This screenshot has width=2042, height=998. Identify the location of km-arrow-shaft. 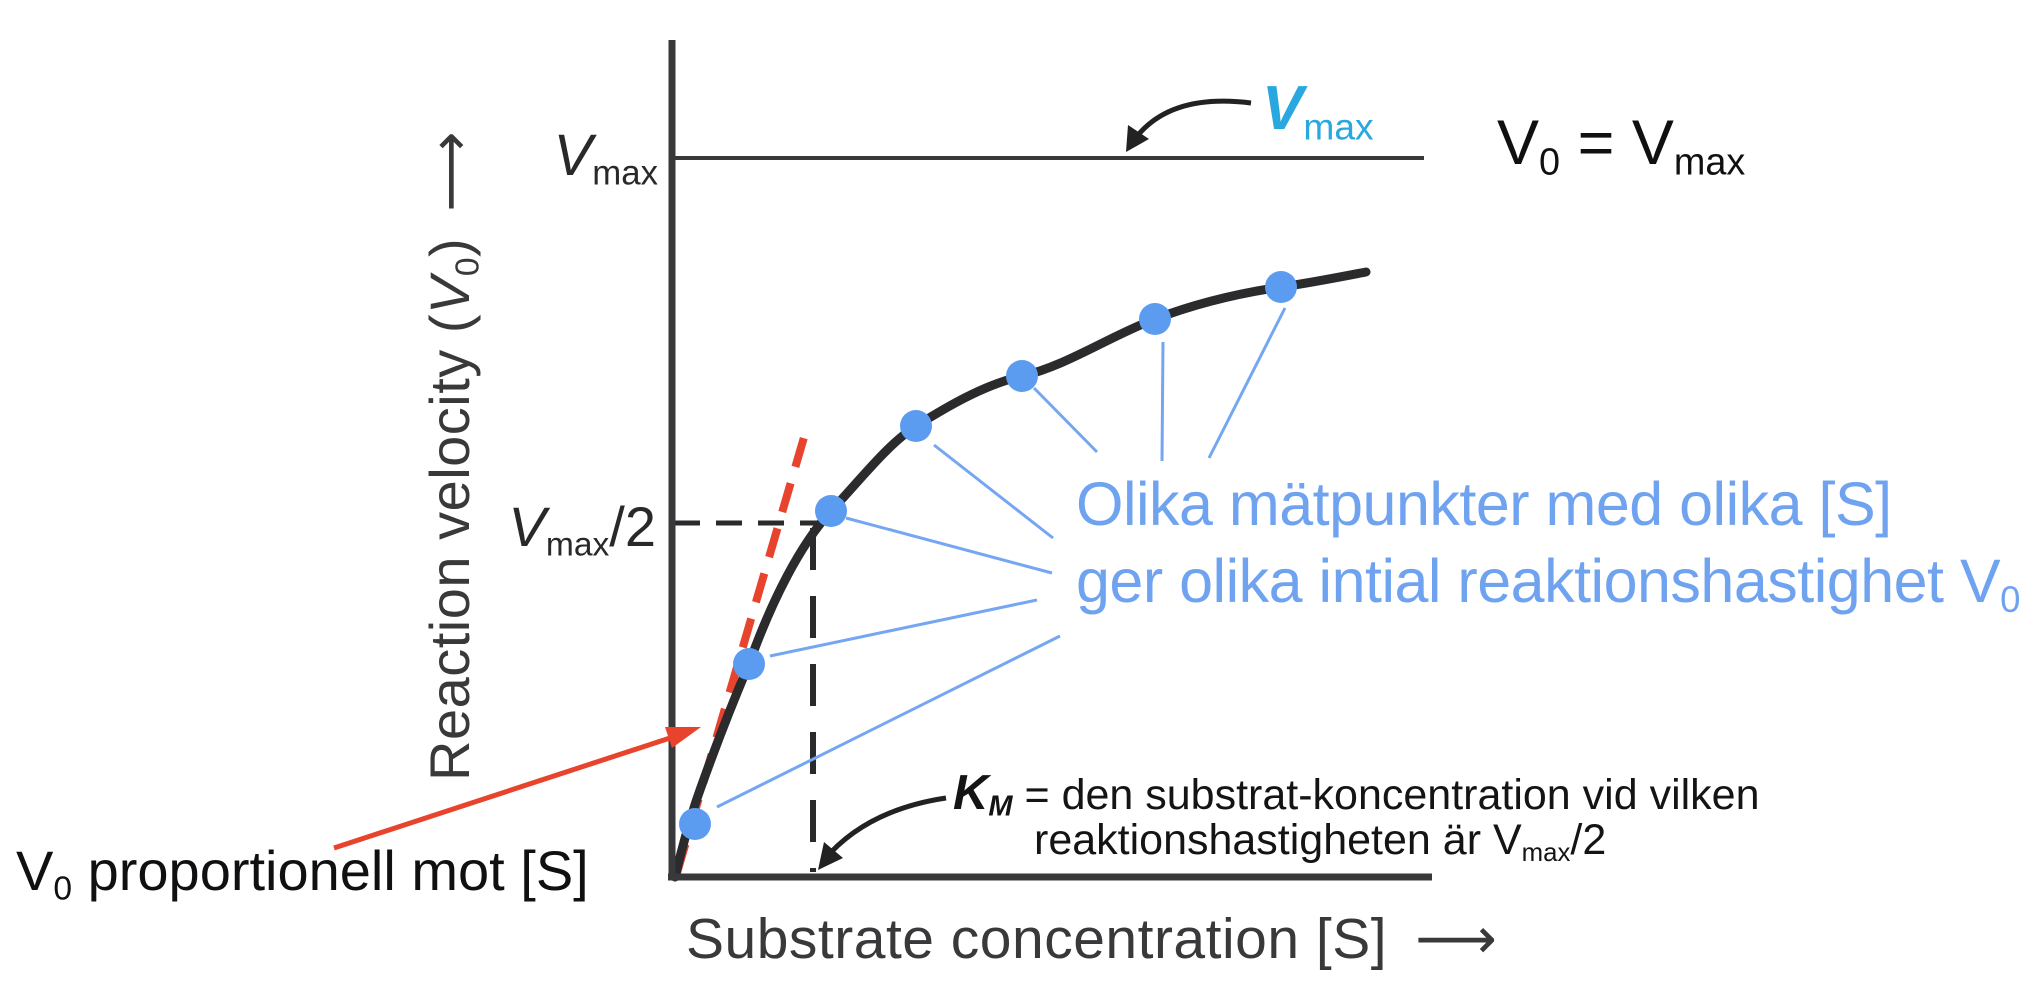
(884, 828).